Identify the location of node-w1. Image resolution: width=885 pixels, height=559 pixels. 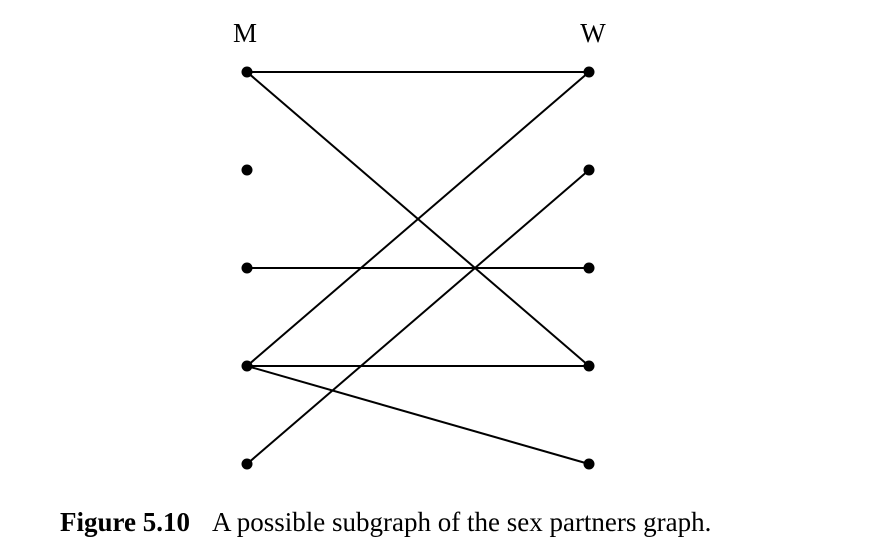
(589, 72).